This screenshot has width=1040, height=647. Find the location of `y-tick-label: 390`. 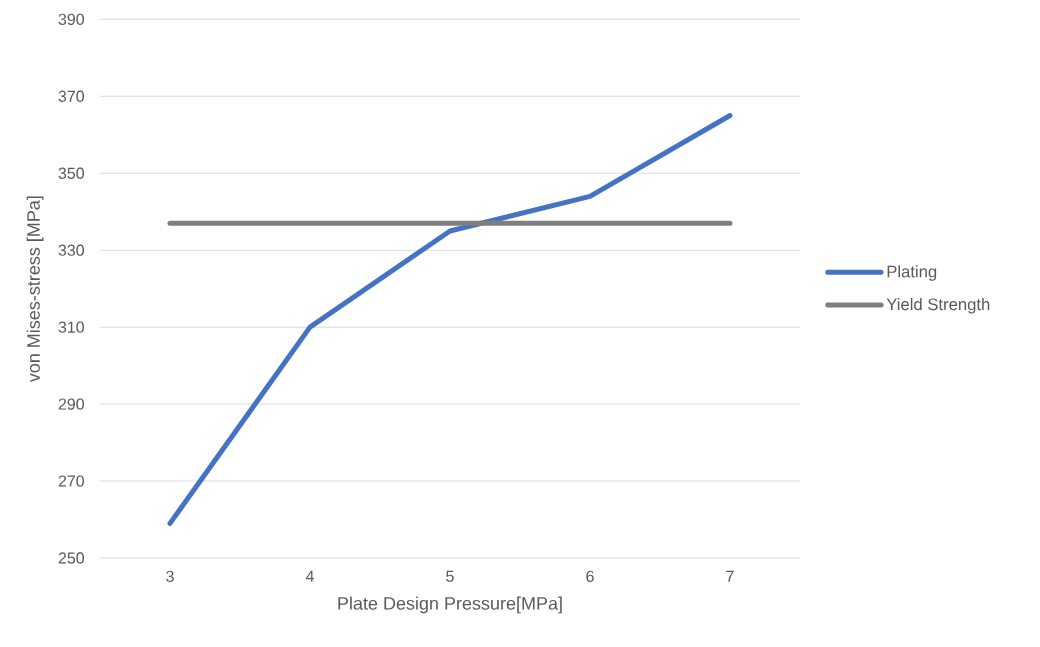

y-tick-label: 390 is located at coordinates (71, 19).